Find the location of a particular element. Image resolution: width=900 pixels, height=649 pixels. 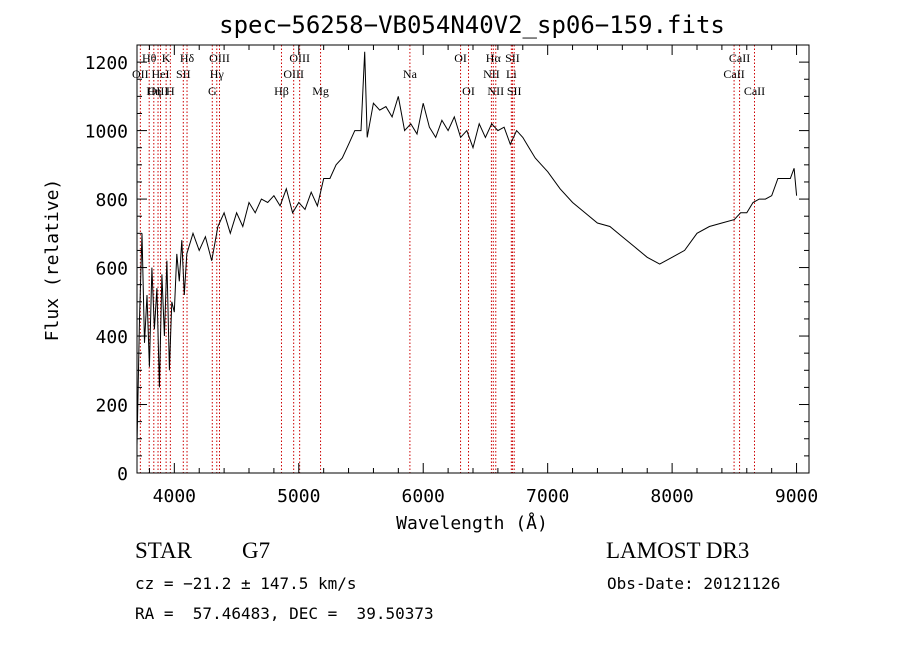

x-tick-label: 4000 is located at coordinates (174, 496).